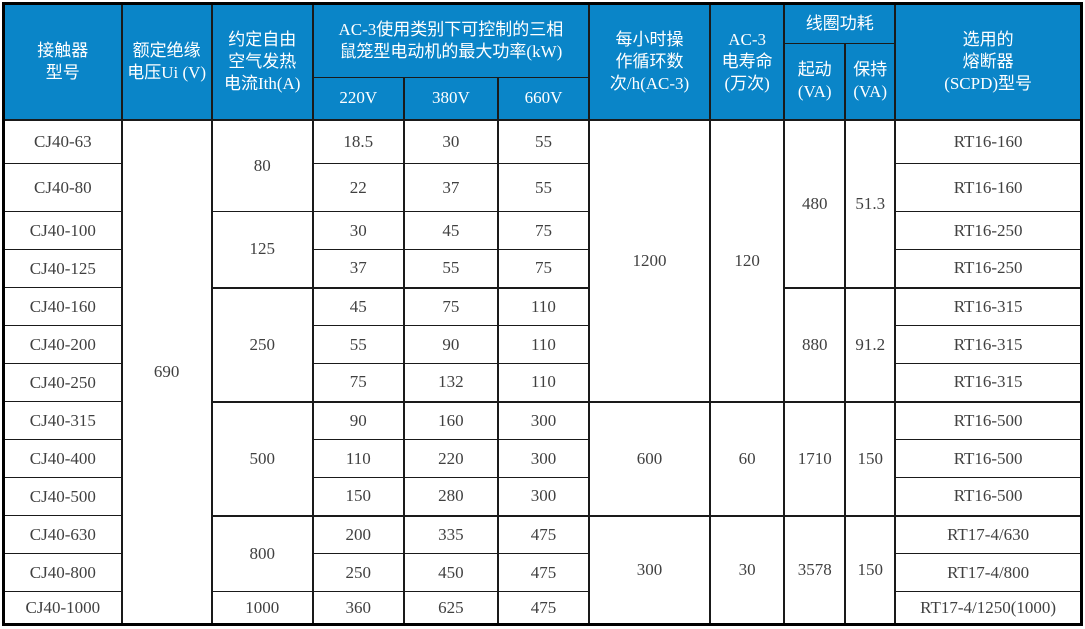 The height and width of the screenshot is (629, 1085). Describe the element at coordinates (815, 344) in the screenshot. I see `cell-coil-start: 880` at that location.